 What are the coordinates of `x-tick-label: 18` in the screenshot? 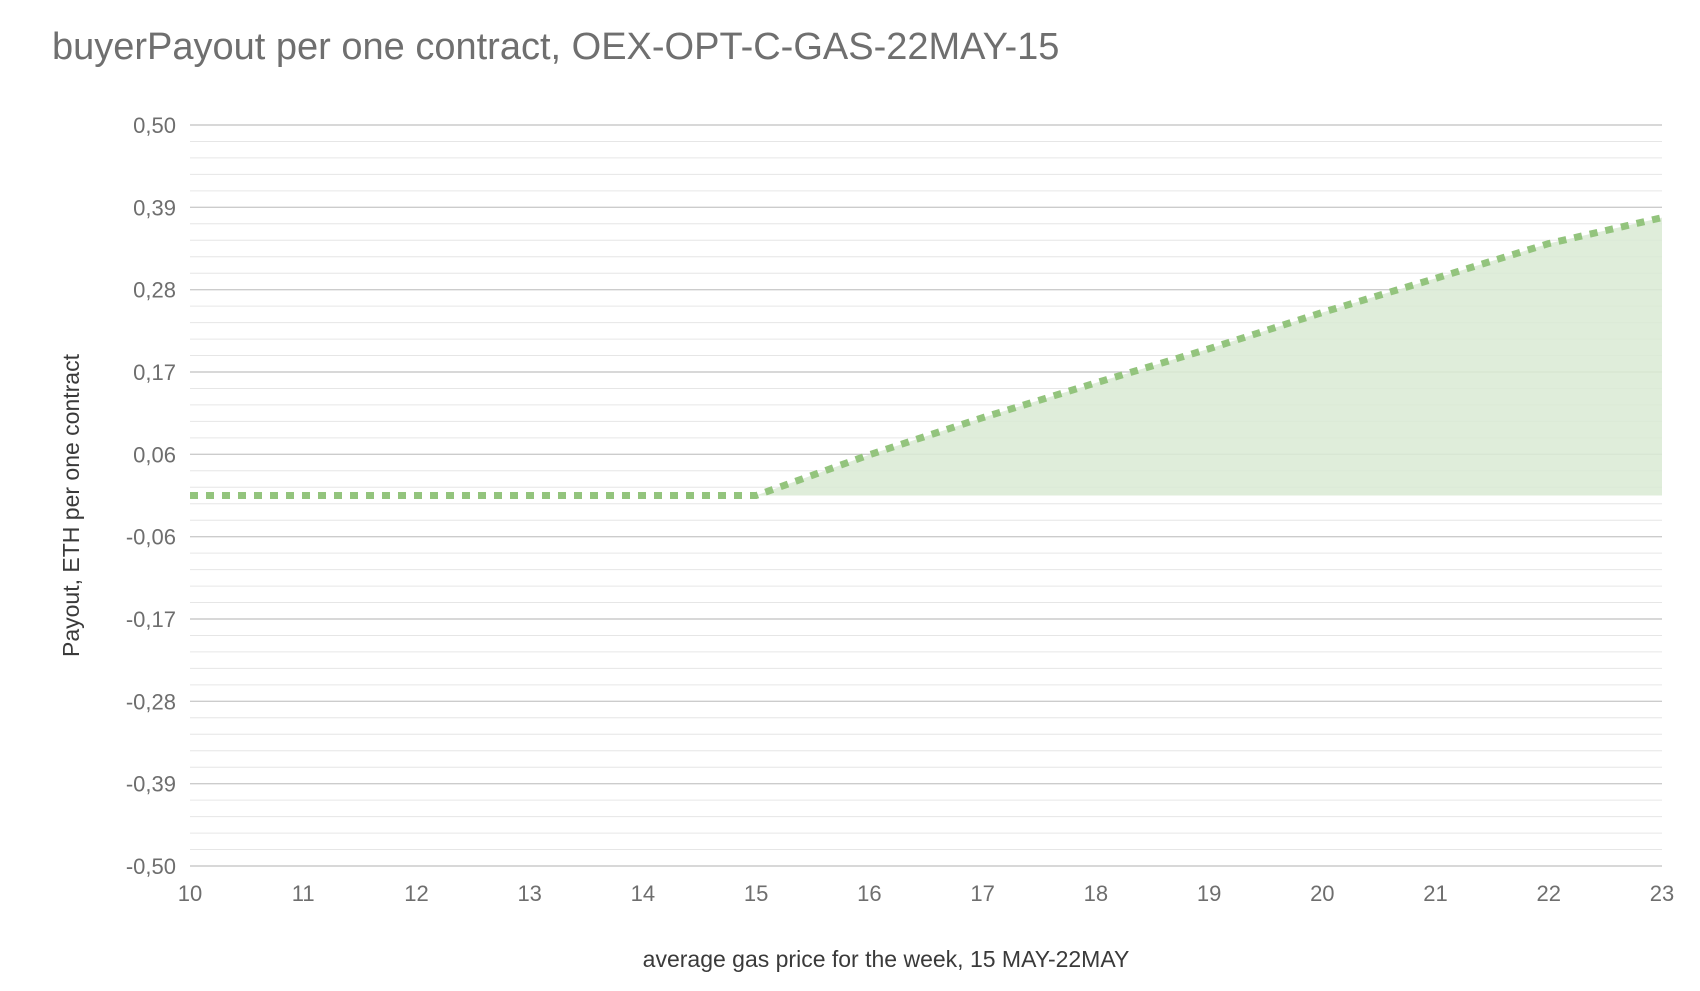 It's located at (1096, 893).